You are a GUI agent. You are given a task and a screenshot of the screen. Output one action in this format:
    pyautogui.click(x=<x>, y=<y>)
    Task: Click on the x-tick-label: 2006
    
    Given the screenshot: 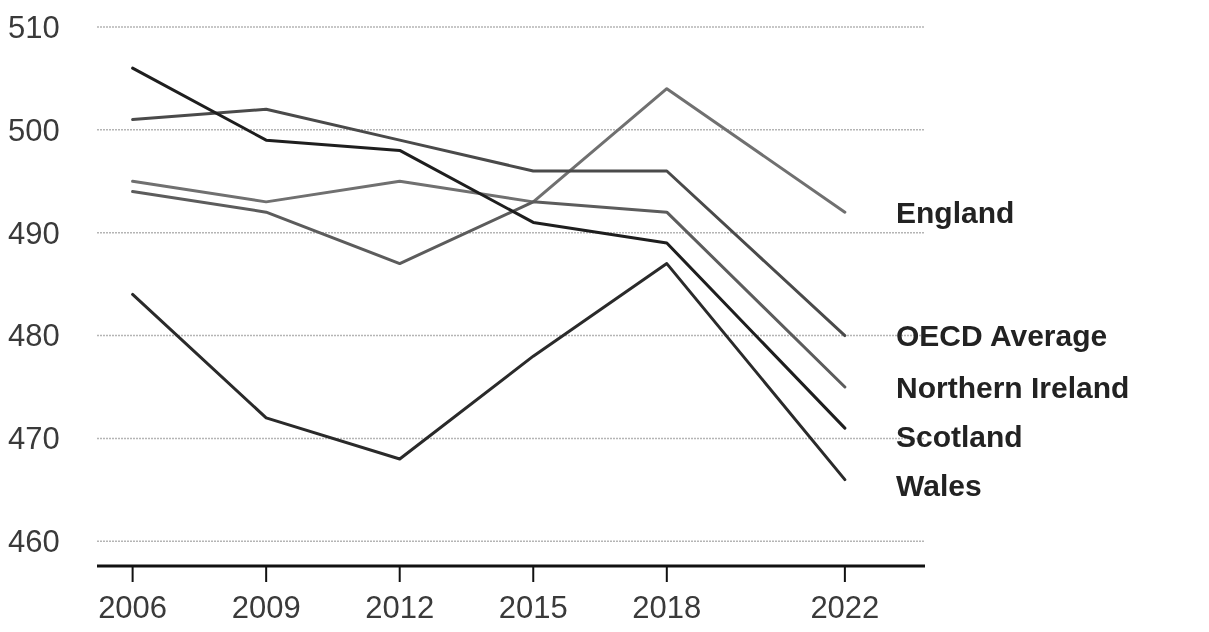 What is the action you would take?
    pyautogui.click(x=133, y=607)
    